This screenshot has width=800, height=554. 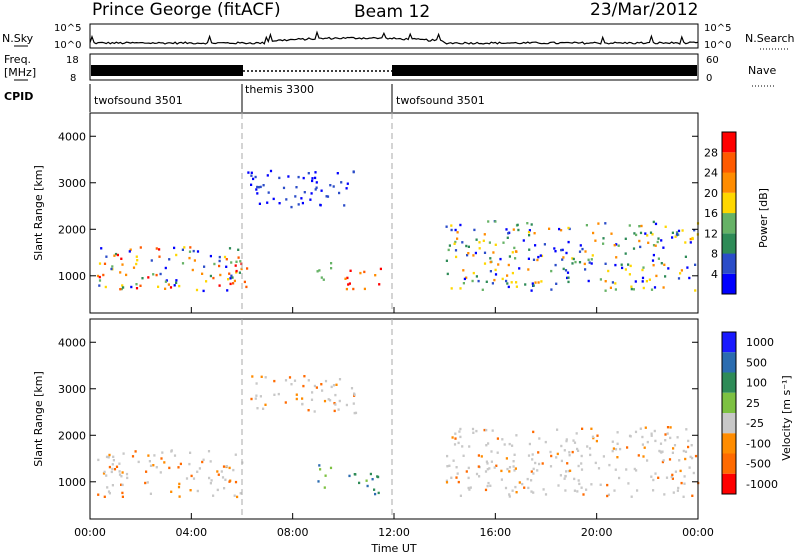 I want to click on y-tick-label: 2000, so click(x=72, y=435).